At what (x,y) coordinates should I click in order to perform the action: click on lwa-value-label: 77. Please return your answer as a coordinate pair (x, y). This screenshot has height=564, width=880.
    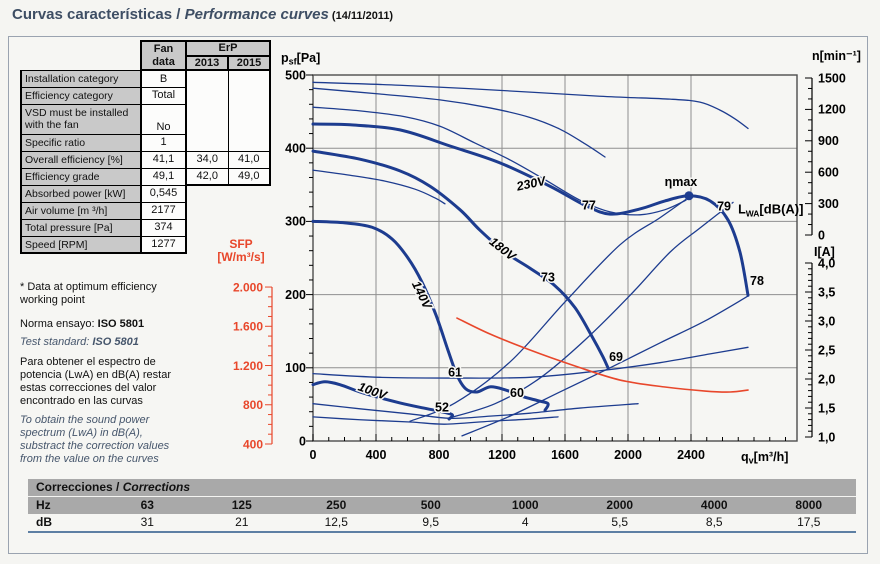
    Looking at the image, I should click on (589, 206).